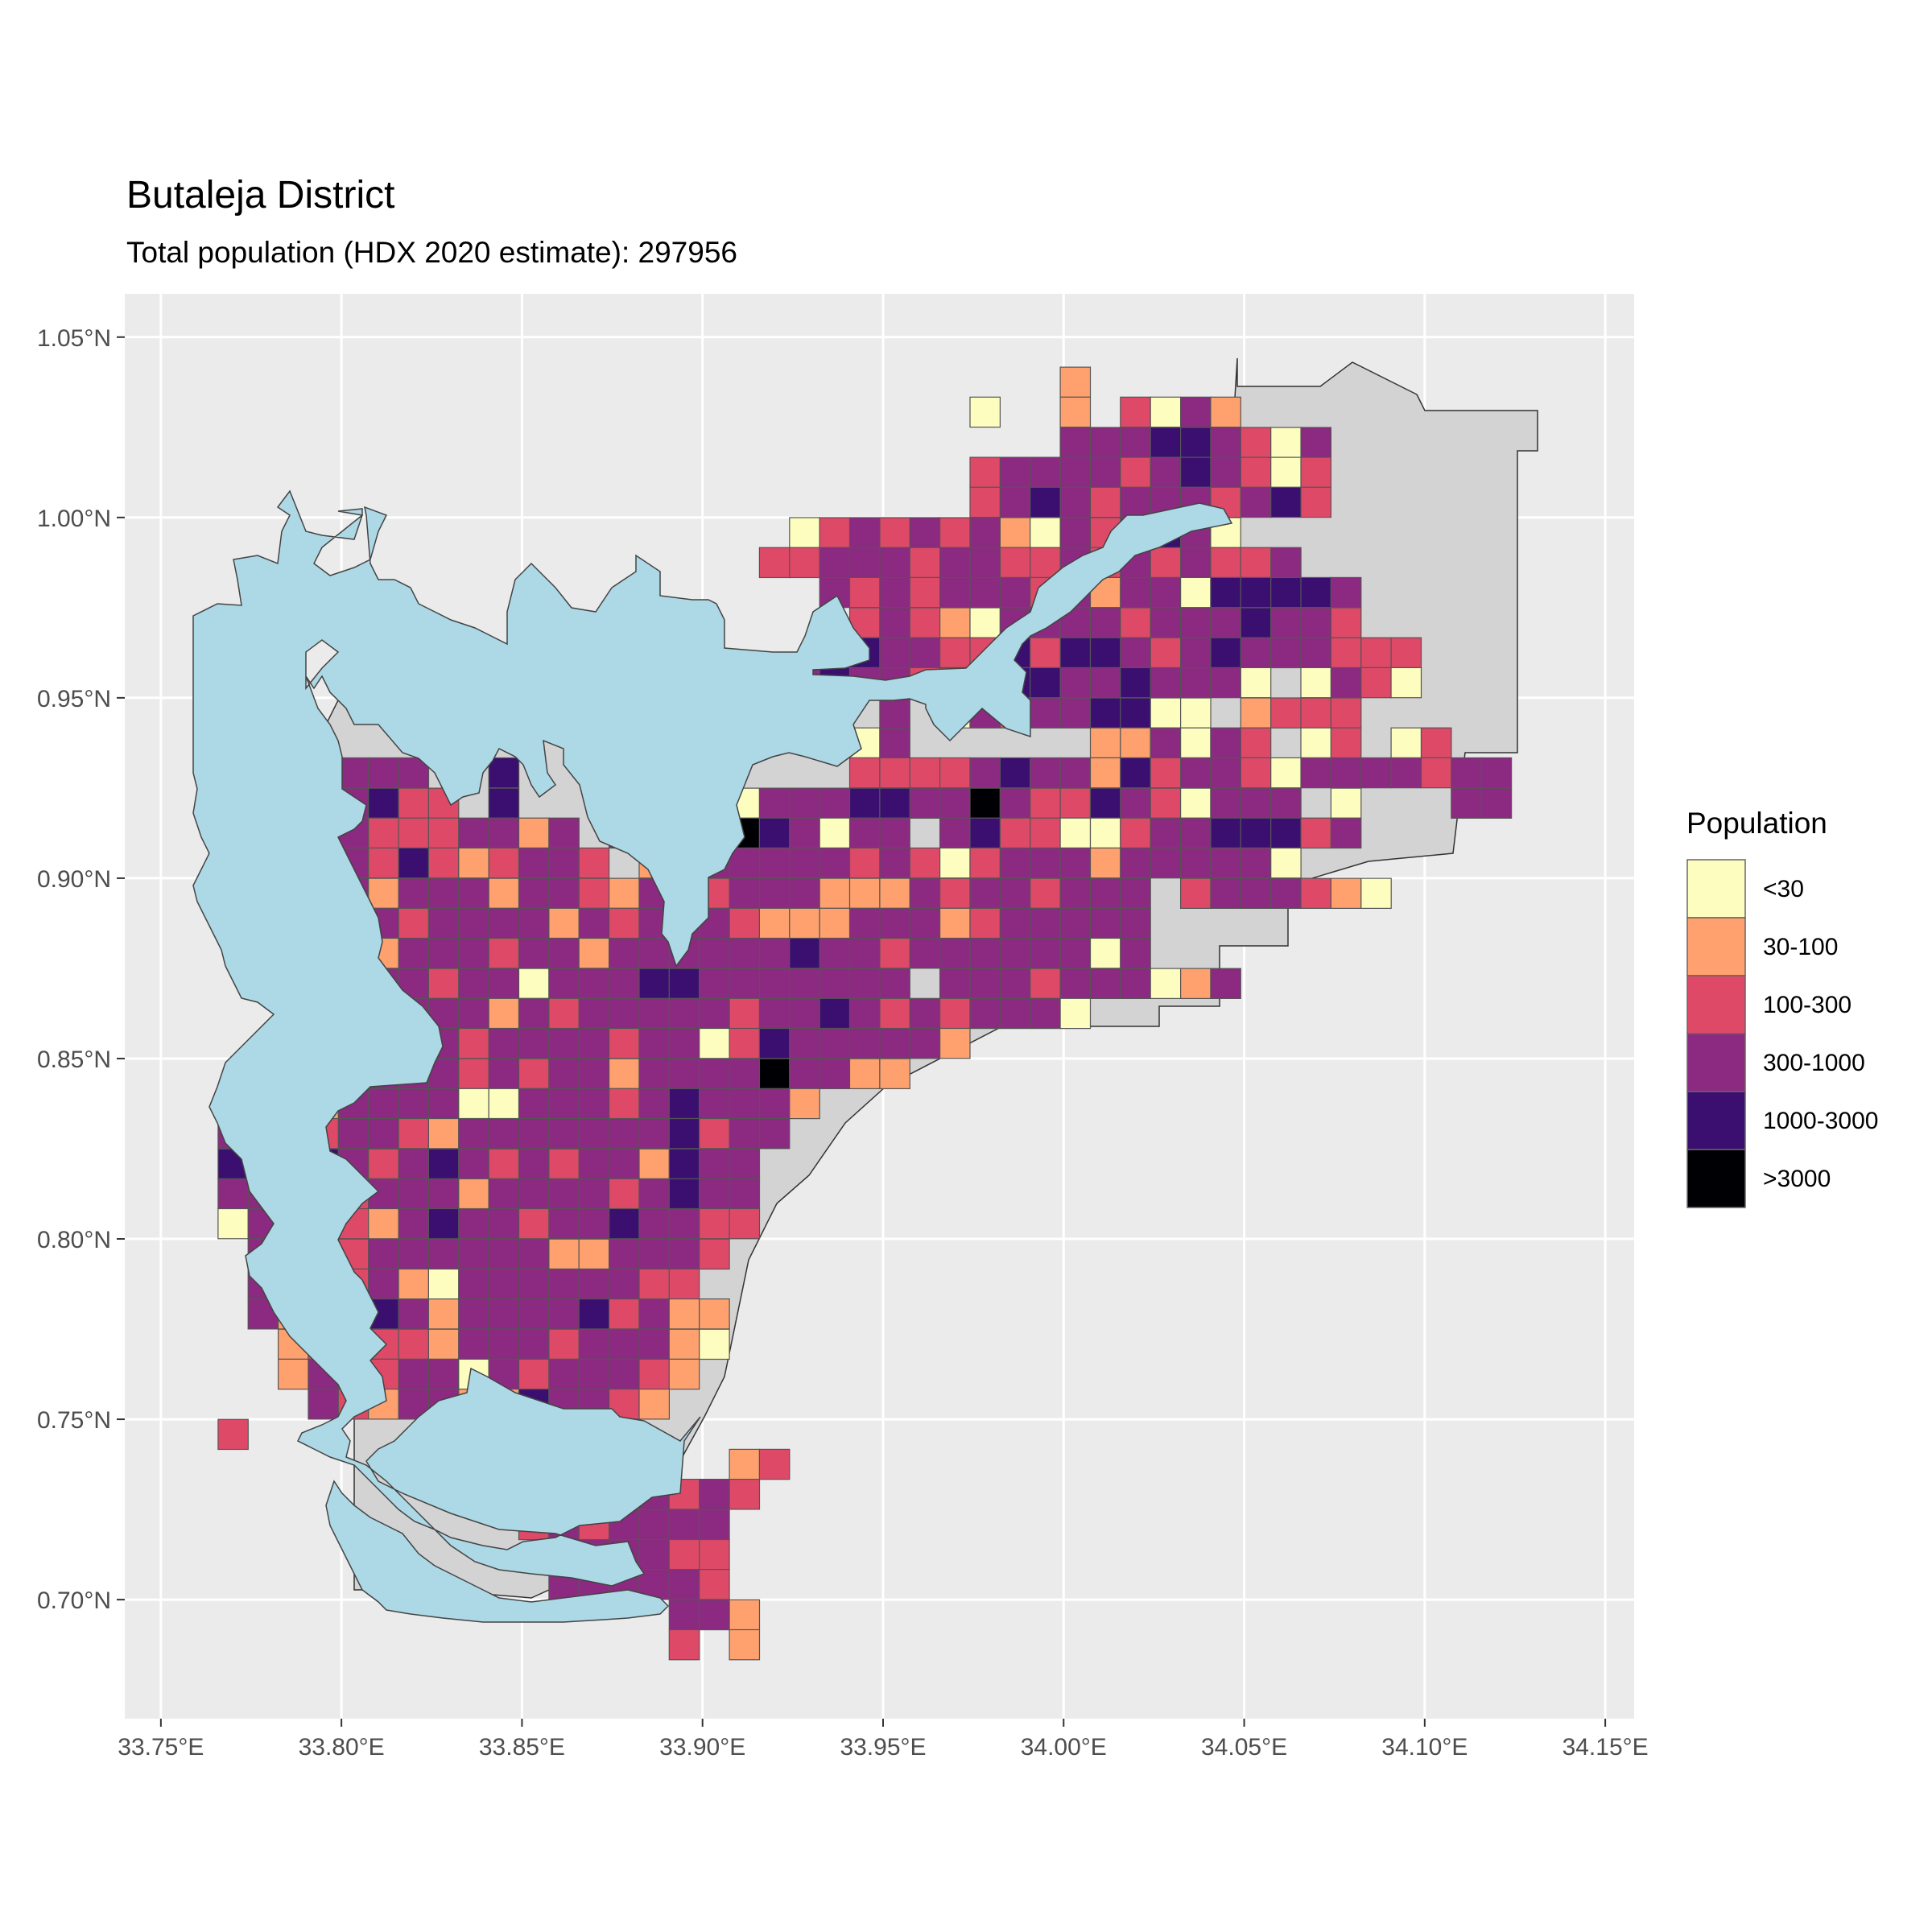  Describe the element at coordinates (1716, 1120) in the screenshot. I see `legend-swatch` at that location.